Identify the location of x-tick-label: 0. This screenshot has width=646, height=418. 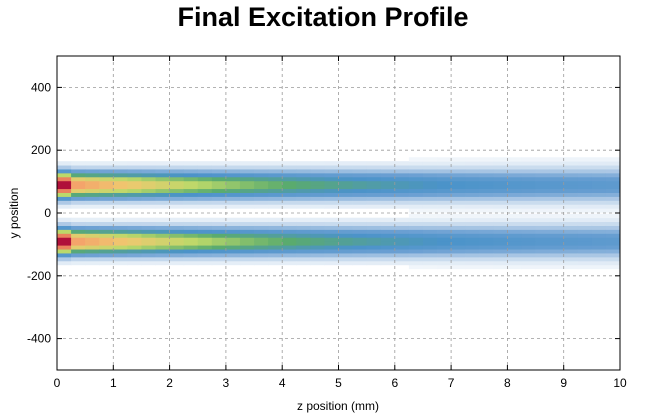
(57, 383).